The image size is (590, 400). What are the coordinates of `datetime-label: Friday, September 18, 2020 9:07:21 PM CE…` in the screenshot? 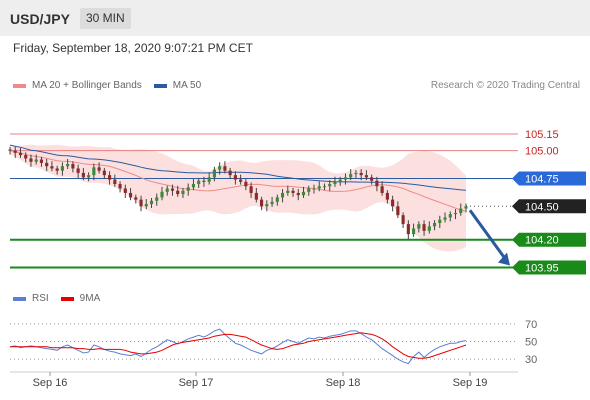 It's located at (133, 48).